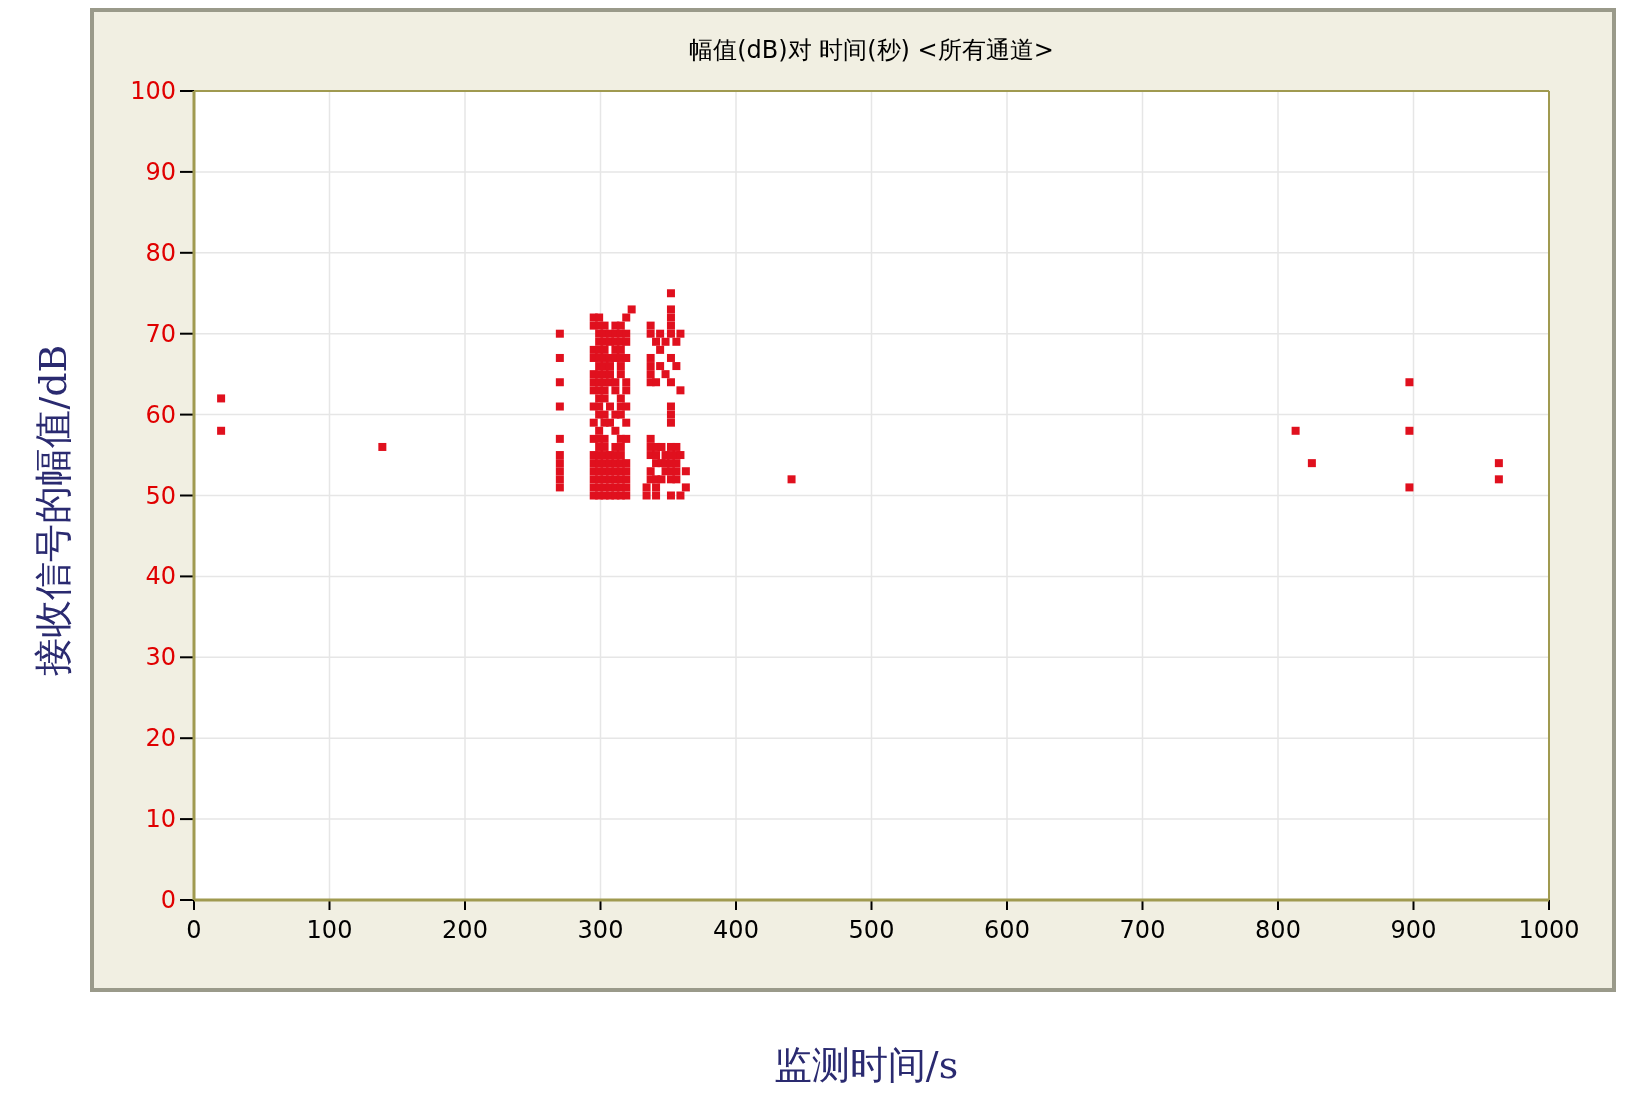  What do you see at coordinates (160, 819) in the screenshot?
I see `y-tick-label: 10` at bounding box center [160, 819].